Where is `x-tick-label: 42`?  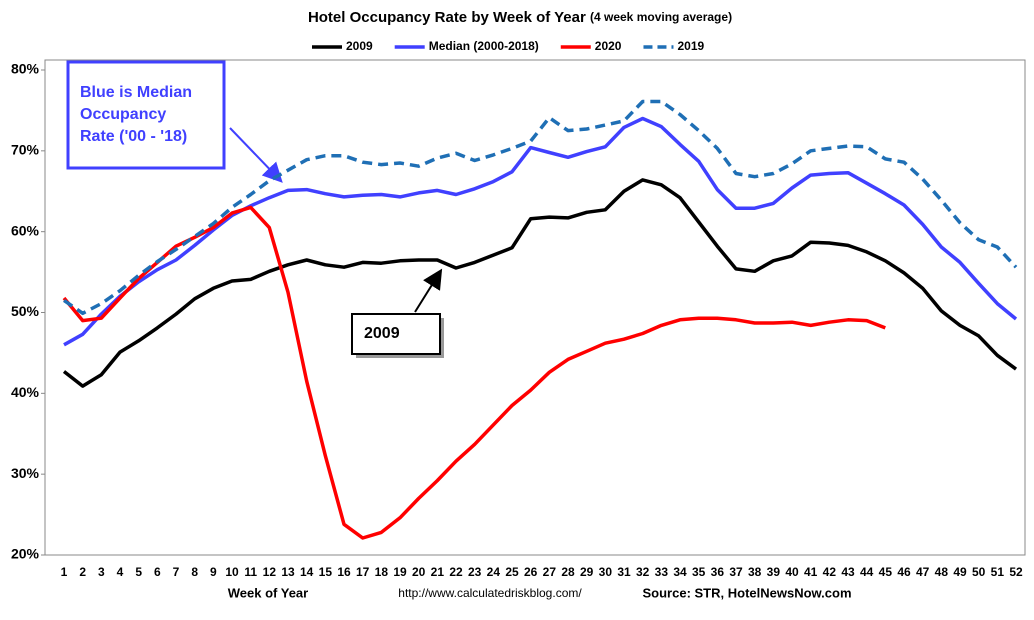
x-tick-label: 42 is located at coordinates (830, 572).